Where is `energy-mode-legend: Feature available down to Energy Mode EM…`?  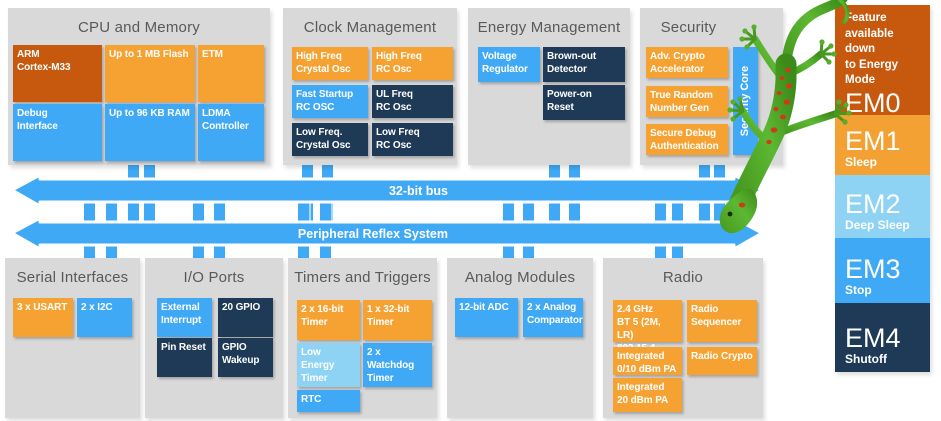
energy-mode-legend: Feature available down to Energy Mode EM… is located at coordinates (882, 188).